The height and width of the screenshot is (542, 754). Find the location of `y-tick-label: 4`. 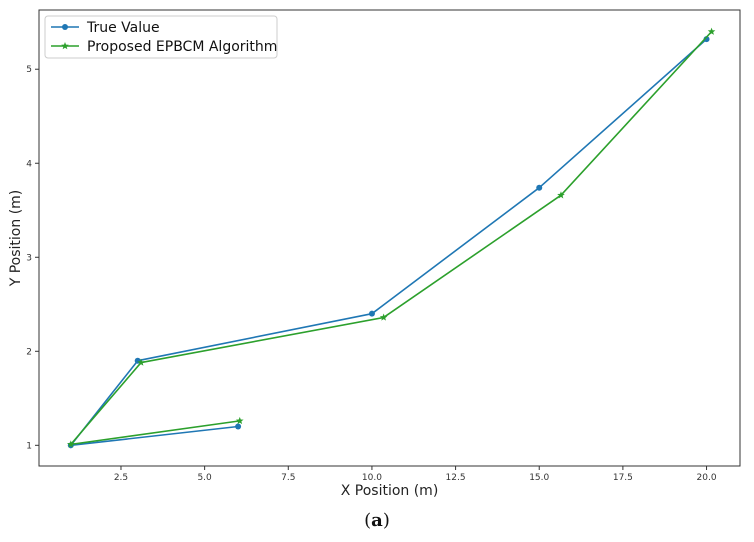

y-tick-label: 4 is located at coordinates (29, 164).